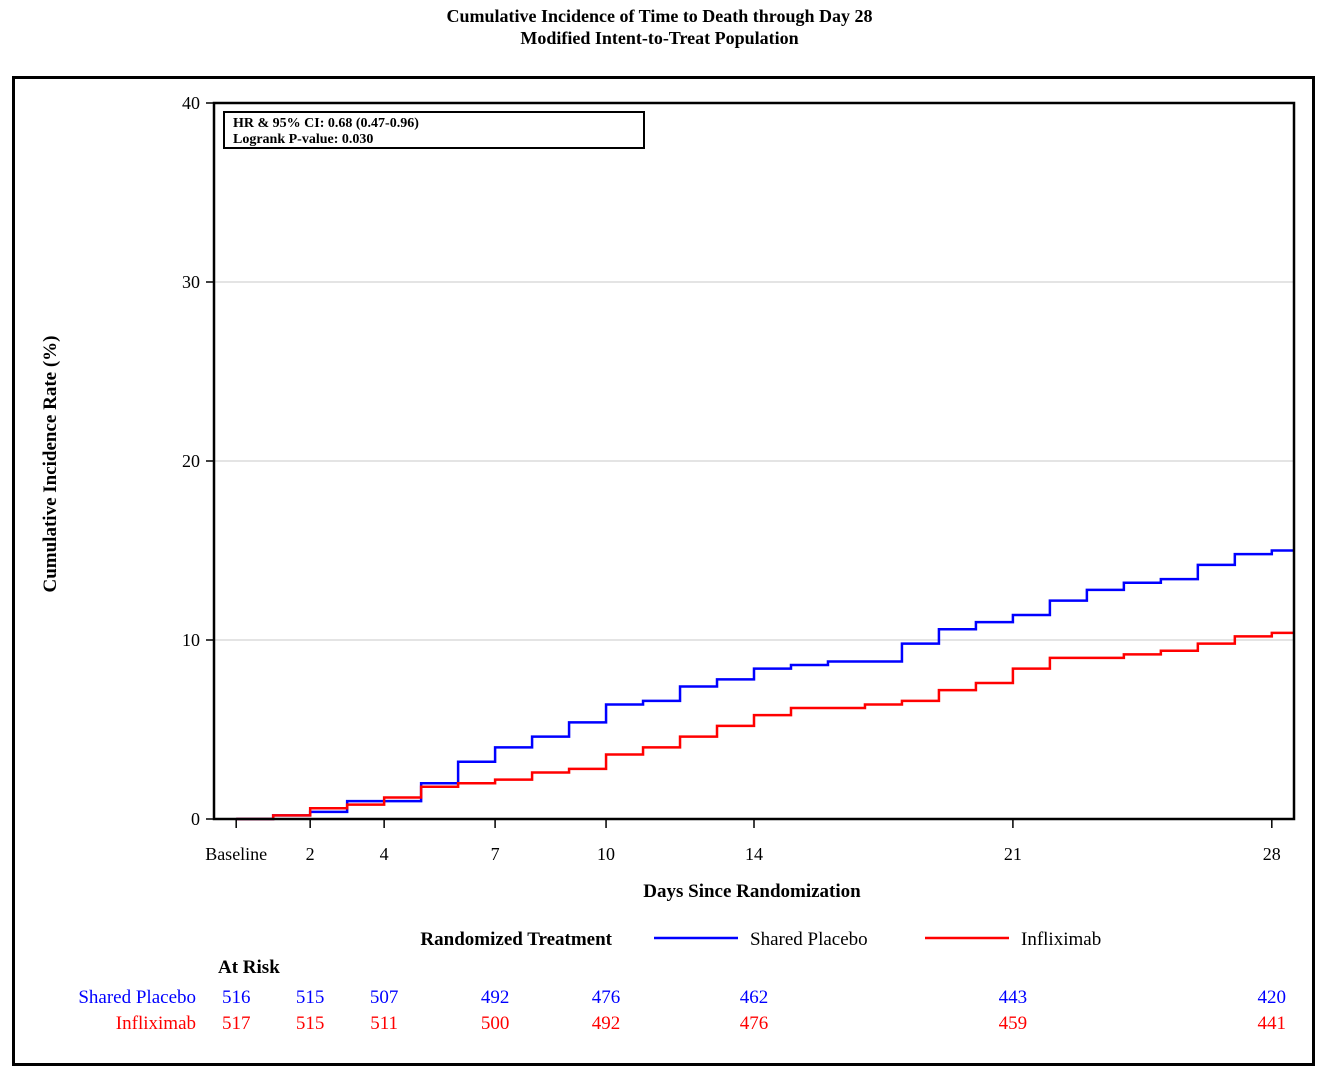 Image resolution: width=1319 pixels, height=1066 pixels. I want to click on legend-label-infliximab: Infliximab, so click(1061, 939).